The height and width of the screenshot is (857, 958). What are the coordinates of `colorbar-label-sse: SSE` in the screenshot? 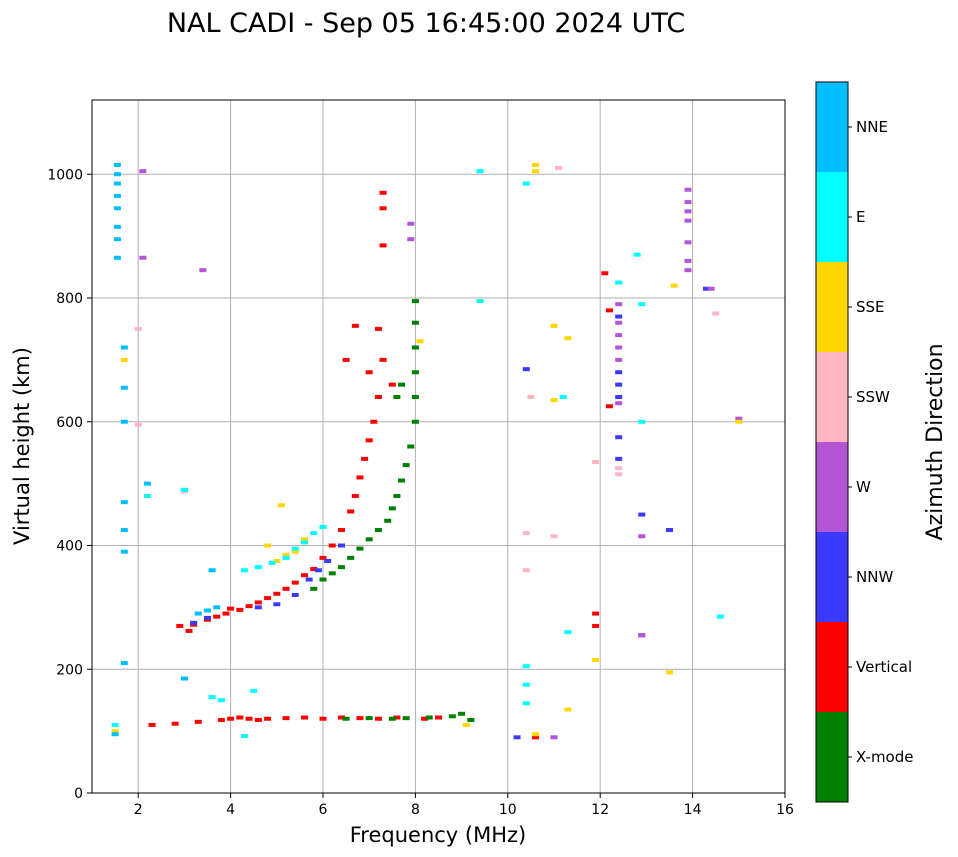 It's located at (870, 307).